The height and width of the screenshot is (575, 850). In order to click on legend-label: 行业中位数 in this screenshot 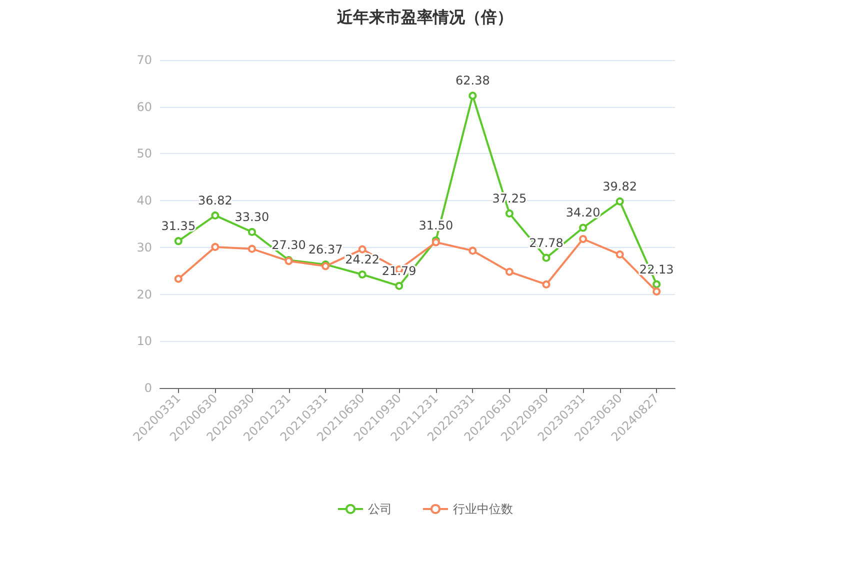, I will do `click(483, 509)`.